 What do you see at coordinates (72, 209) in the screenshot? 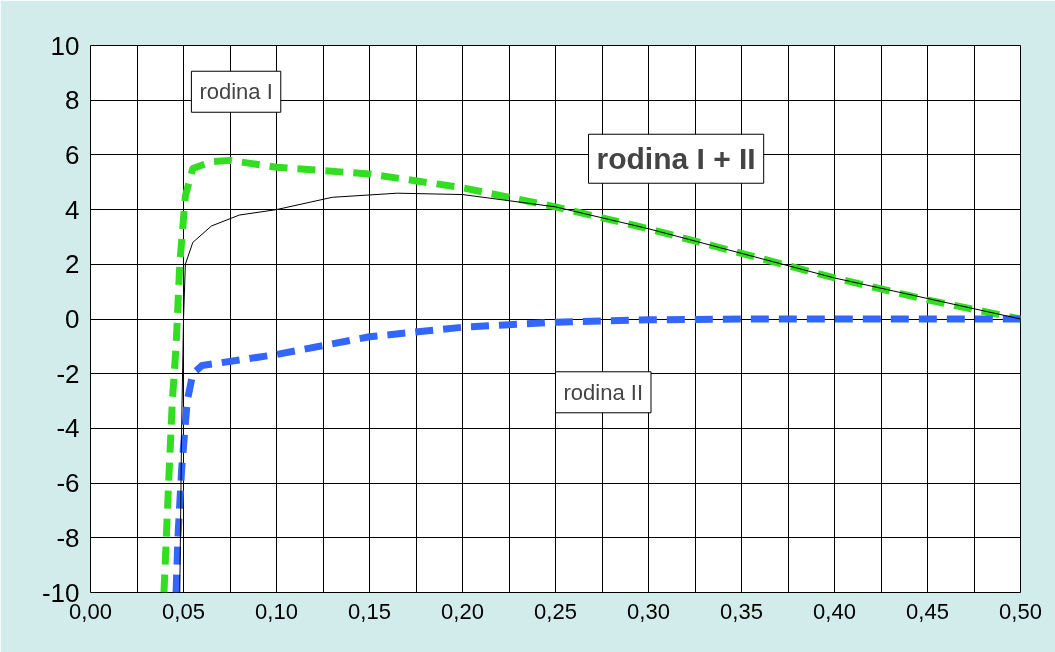
I see `y-tick-label: 4` at bounding box center [72, 209].